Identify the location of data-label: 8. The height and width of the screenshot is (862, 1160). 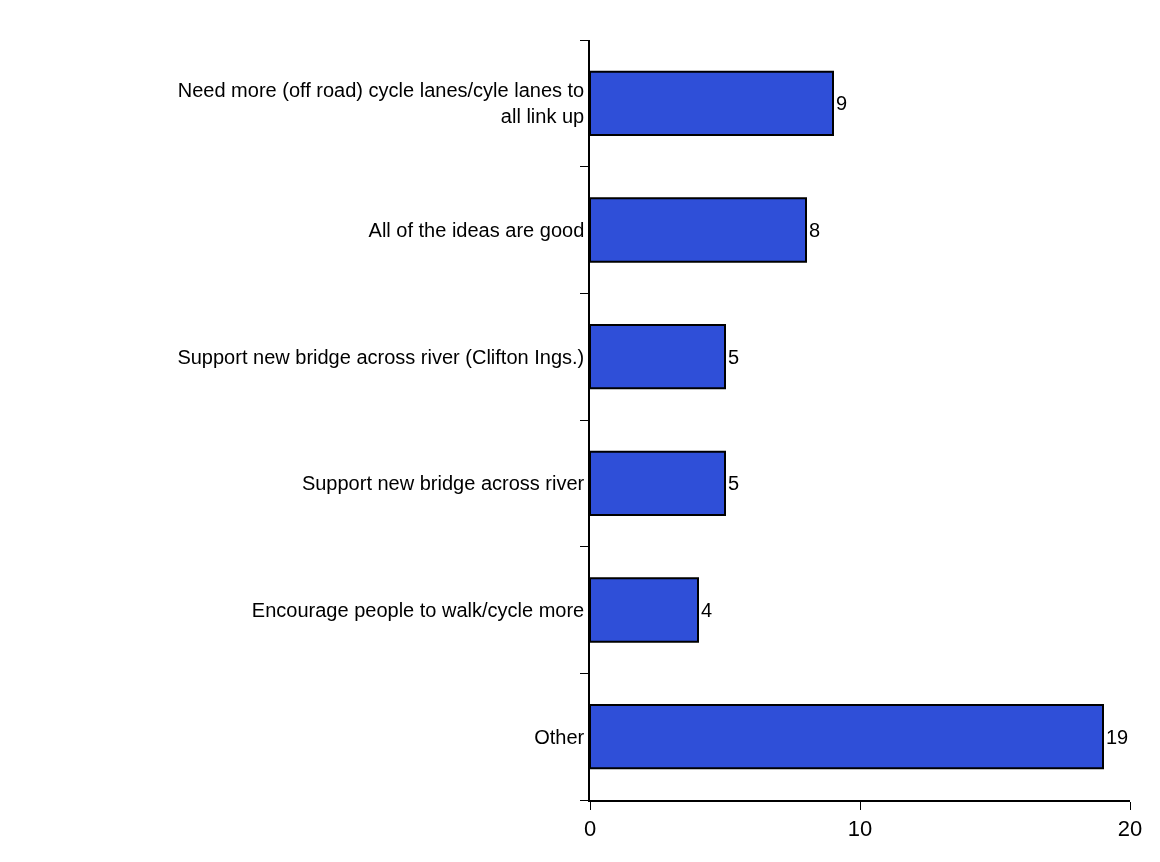
(815, 230).